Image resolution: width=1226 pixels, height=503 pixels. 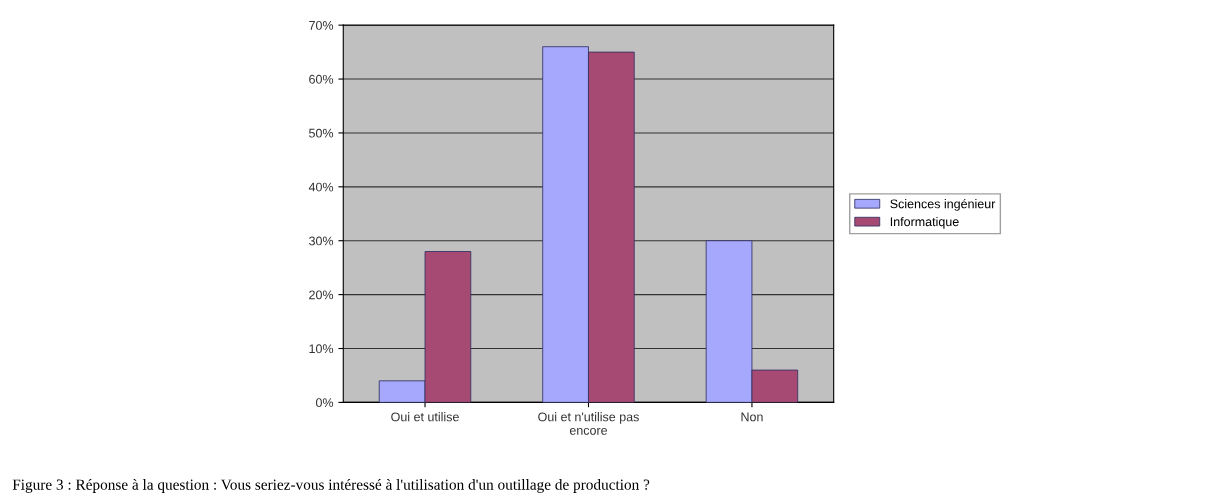 I want to click on x-tick-label: Oui et n'utilise pas encore, so click(x=588, y=423).